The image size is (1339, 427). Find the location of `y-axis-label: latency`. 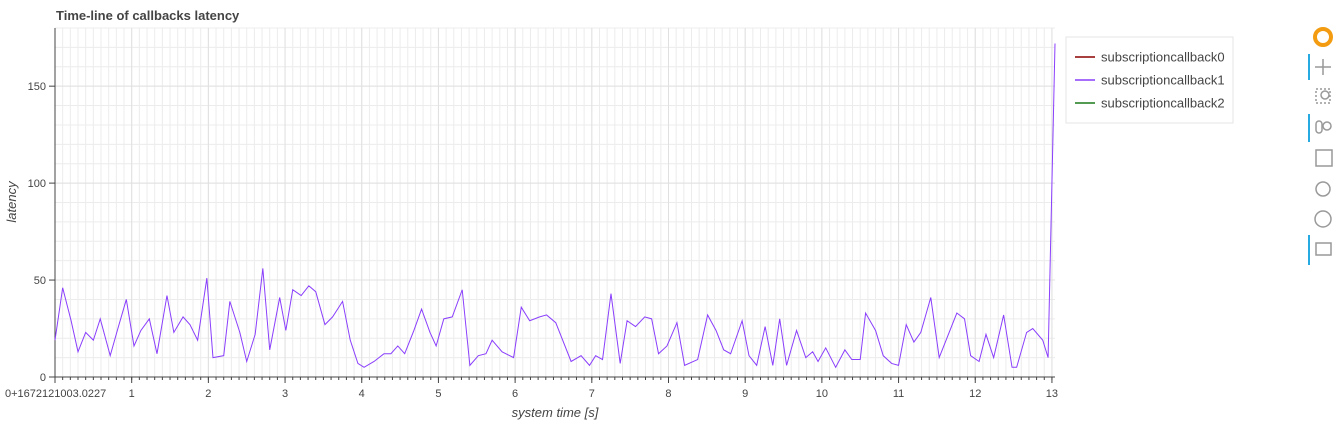

y-axis-label: latency is located at coordinates (11, 201).